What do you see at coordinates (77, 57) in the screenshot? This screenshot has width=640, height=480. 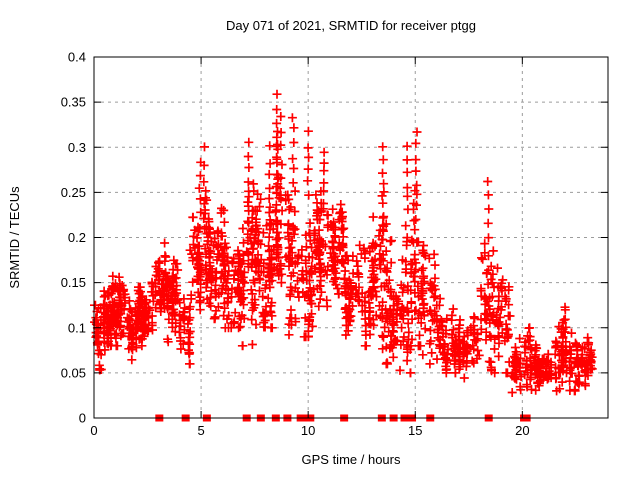 I see `y-tick-label: 0.4` at bounding box center [77, 57].